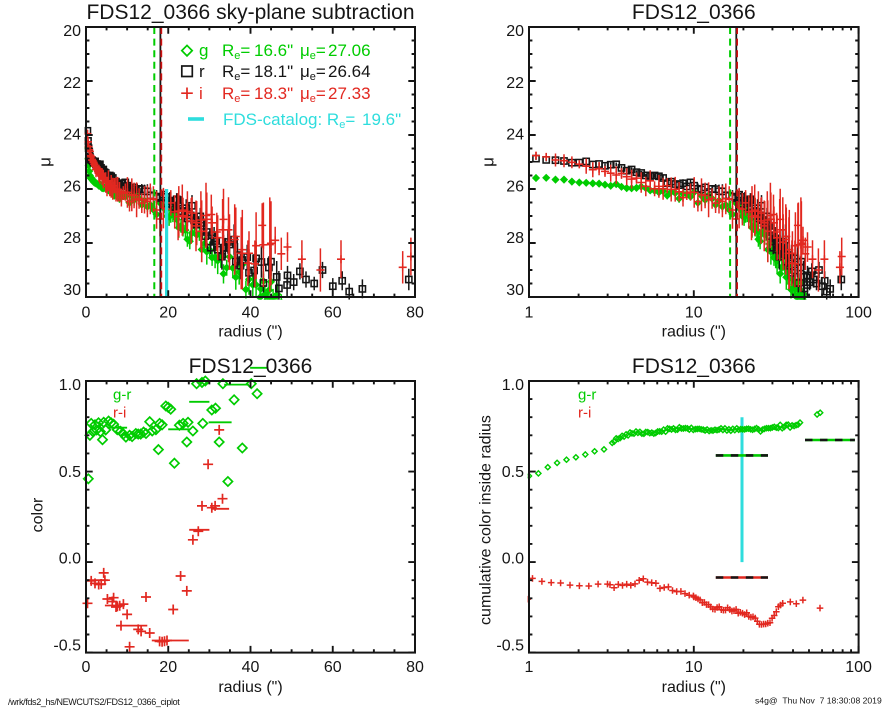 This screenshot has height=708, width=885. What do you see at coordinates (201, 93) in the screenshot?
I see `svg-text: i` at bounding box center [201, 93].